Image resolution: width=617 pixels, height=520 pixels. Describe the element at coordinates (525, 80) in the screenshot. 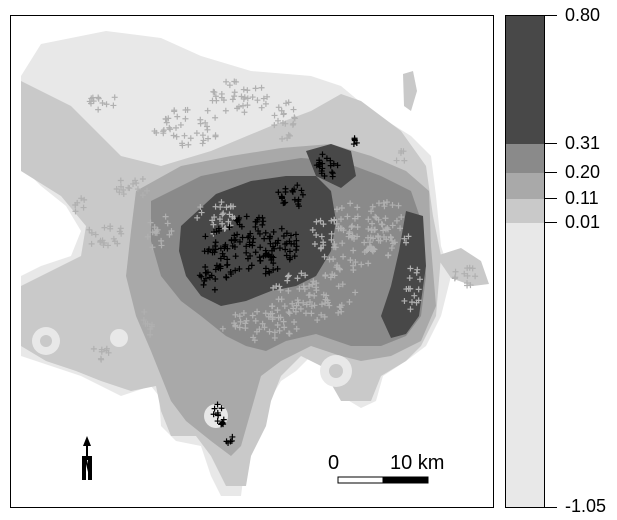

I see `legend-band-darkest` at that location.